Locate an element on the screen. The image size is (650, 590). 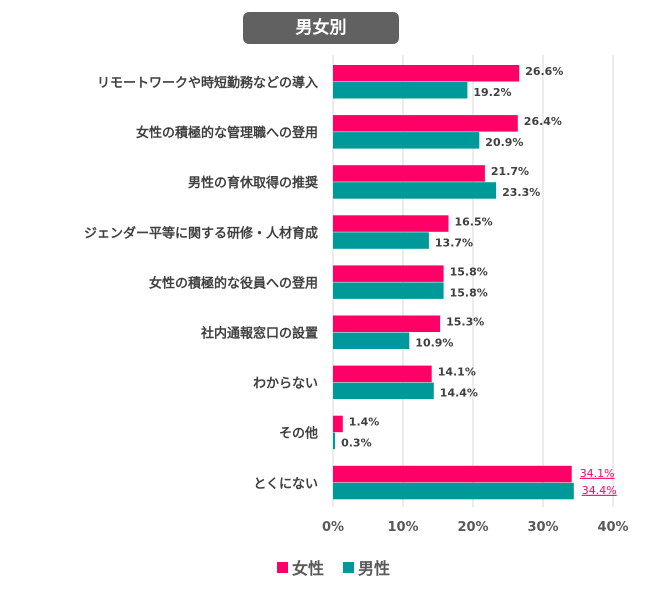
legend-swatch-female is located at coordinates (282, 567).